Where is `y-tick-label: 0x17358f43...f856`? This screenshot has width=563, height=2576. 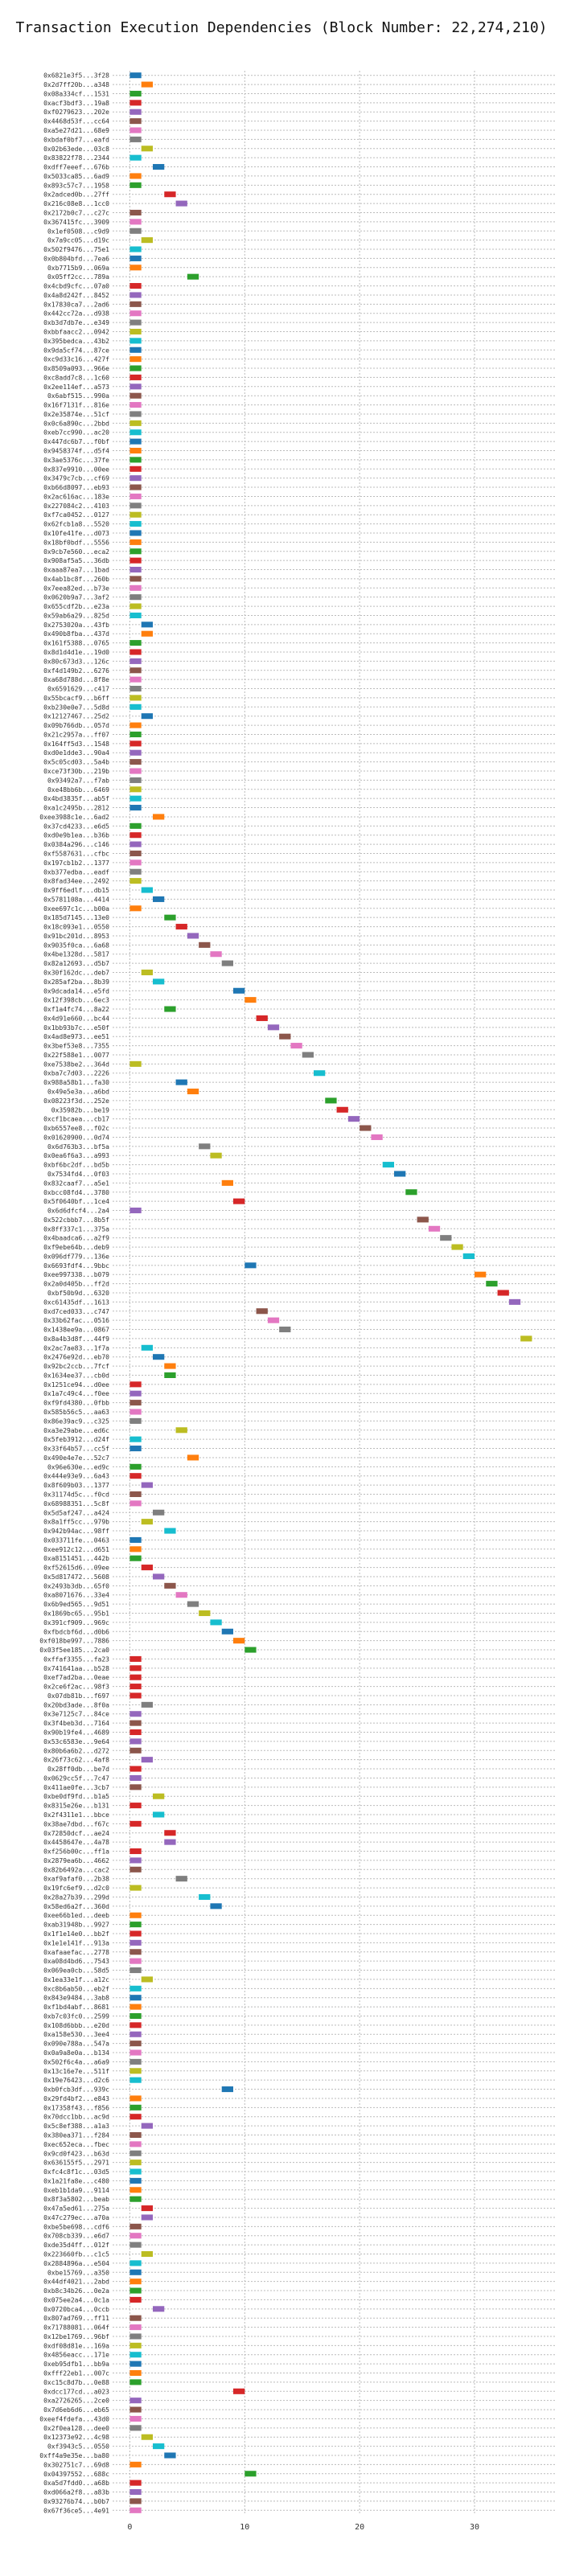 y-tick-label: 0x17358f43...f856 is located at coordinates (76, 2107).